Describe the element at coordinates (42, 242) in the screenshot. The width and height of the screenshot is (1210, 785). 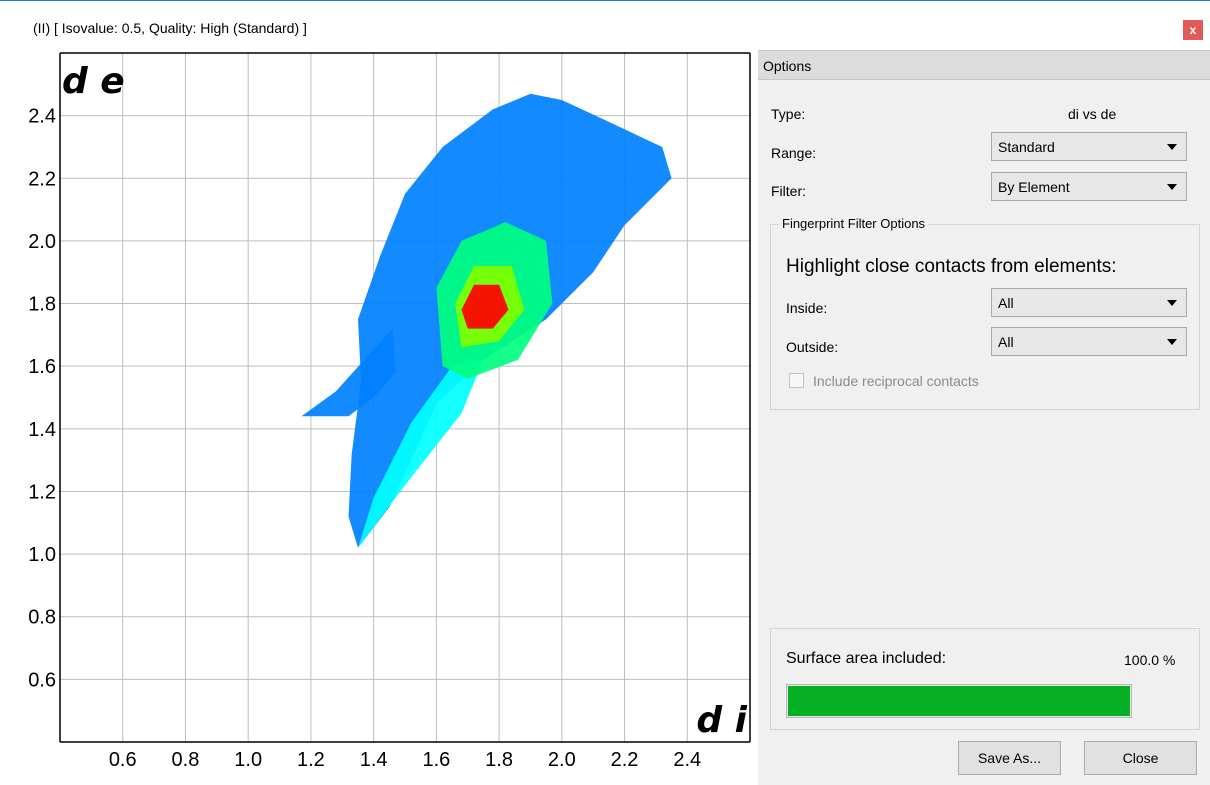
I see `y-tick-label: 2.0` at that location.